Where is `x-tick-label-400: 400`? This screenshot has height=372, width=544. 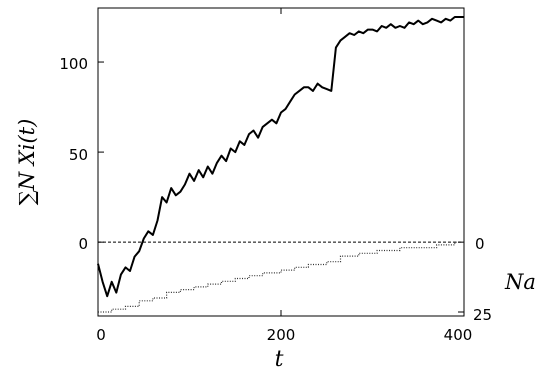
x-tick-label-400: 400 is located at coordinates (458, 335).